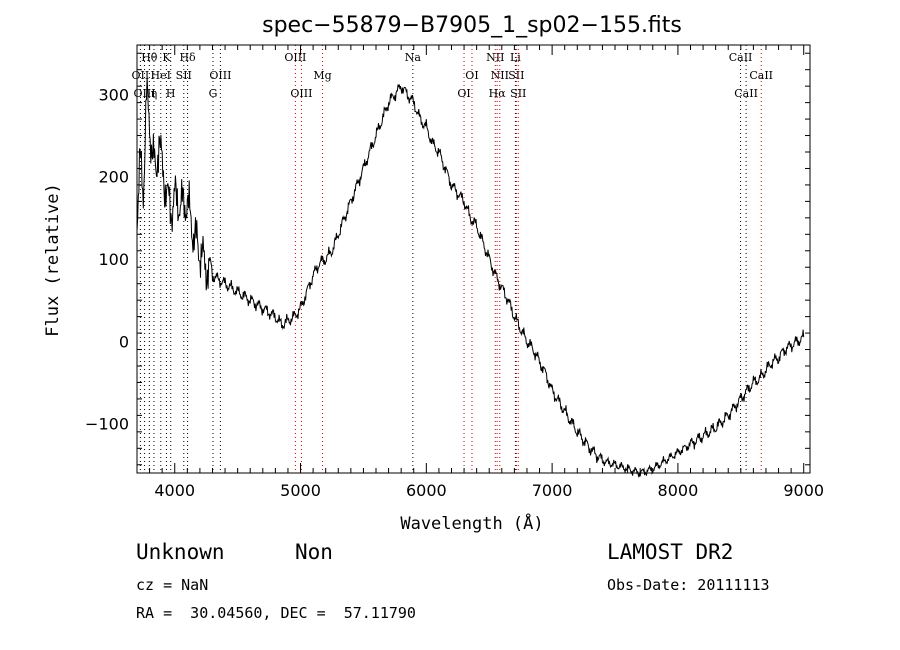  What do you see at coordinates (322, 75) in the screenshot?
I see `line-label-13: Mg` at bounding box center [322, 75].